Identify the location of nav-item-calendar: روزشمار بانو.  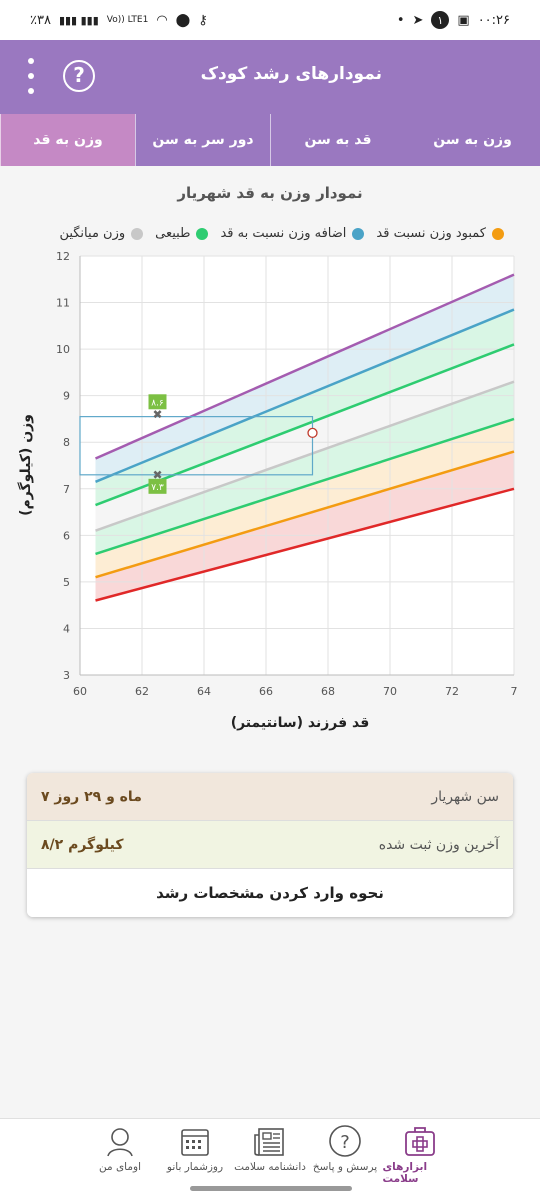
(195, 1159).